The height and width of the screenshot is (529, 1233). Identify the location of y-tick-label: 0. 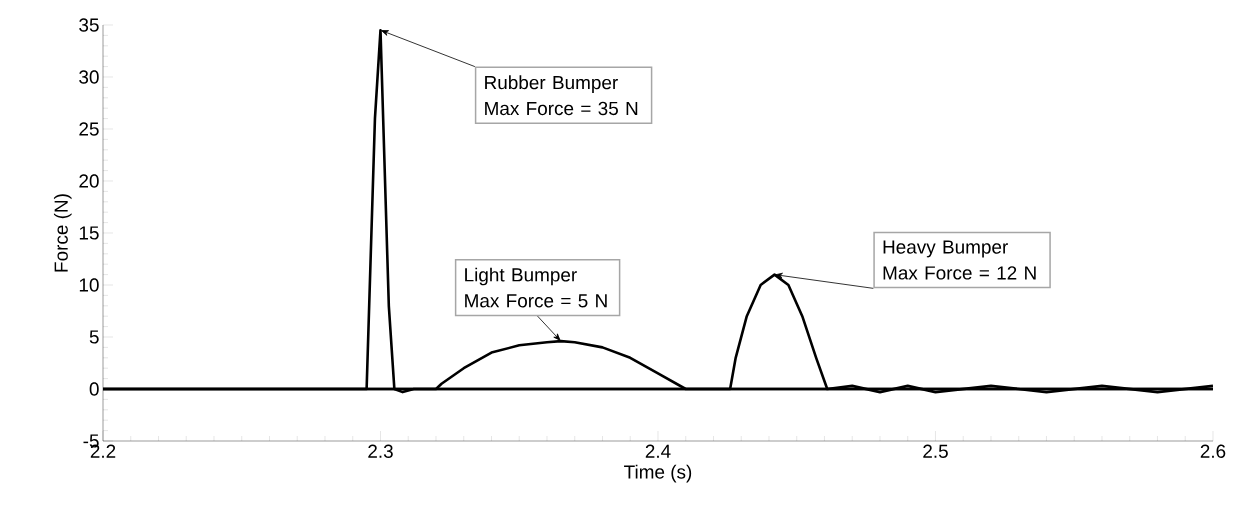
(94, 389).